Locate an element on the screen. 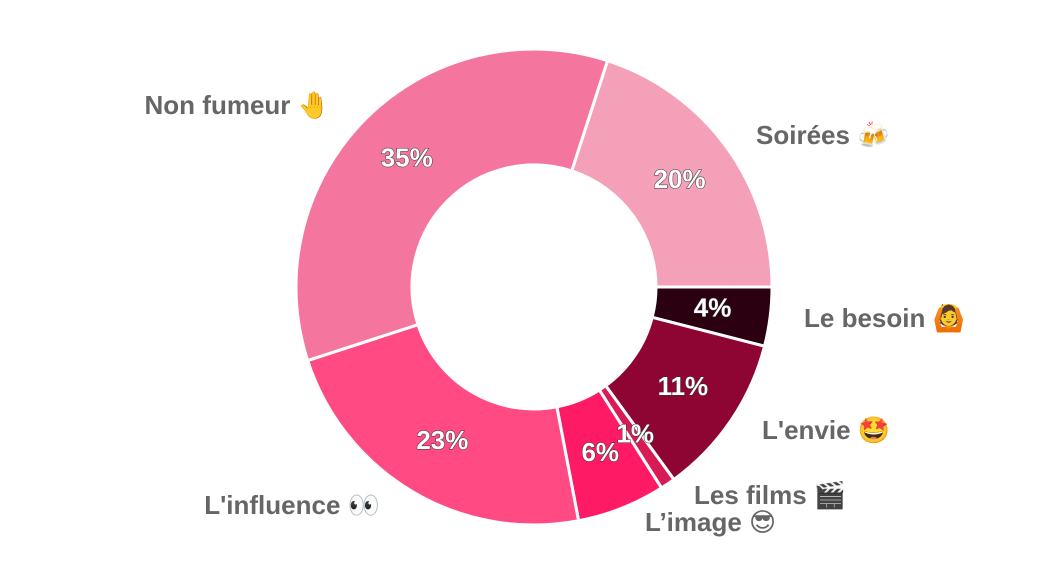 This screenshot has width=1042, height=582. category-label: Le besoin 🙆 is located at coordinates (884, 318).